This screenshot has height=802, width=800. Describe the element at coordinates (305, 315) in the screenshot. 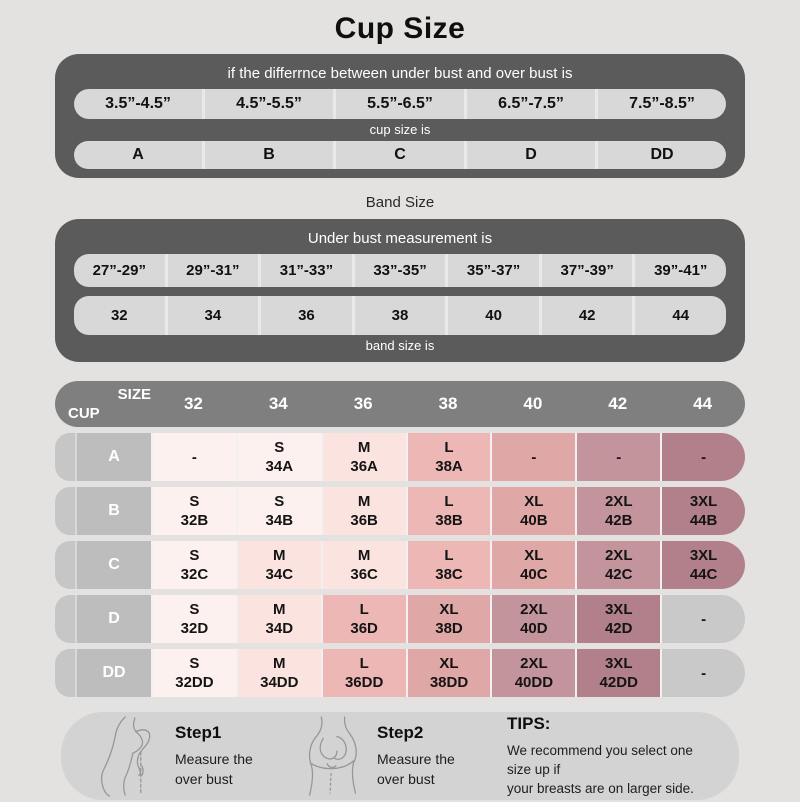

I see `band-size-cell: 36` at that location.